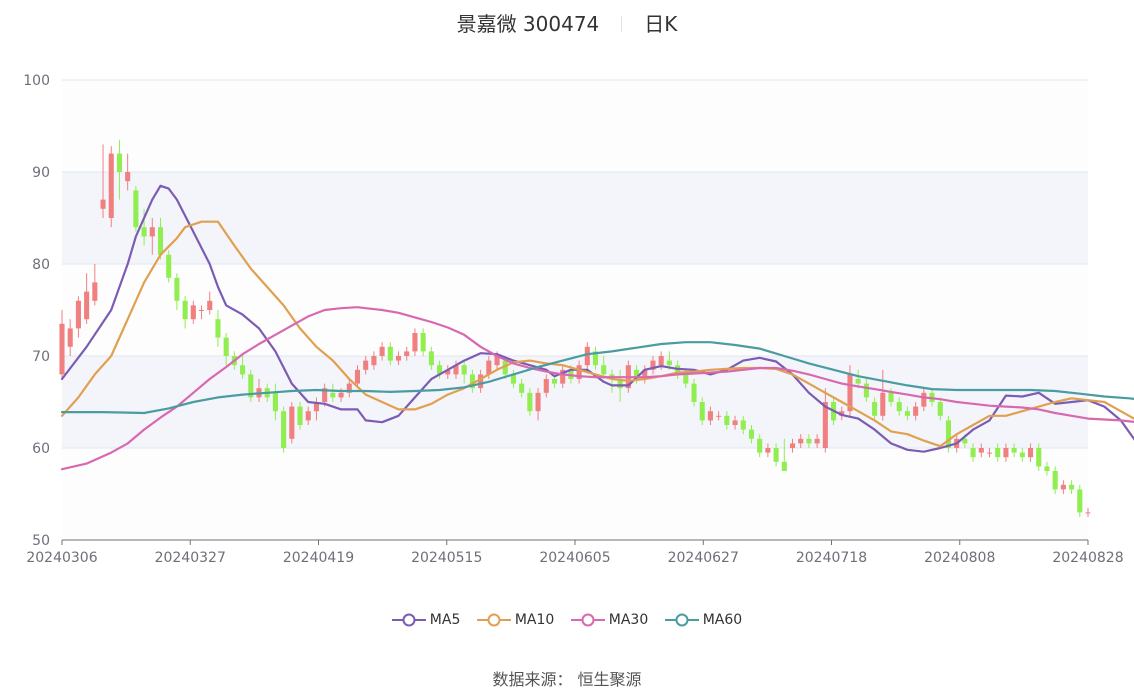 The width and height of the screenshot is (1134, 690). What do you see at coordinates (61, 558) in the screenshot?
I see `x-tick-label: 20240306` at bounding box center [61, 558].